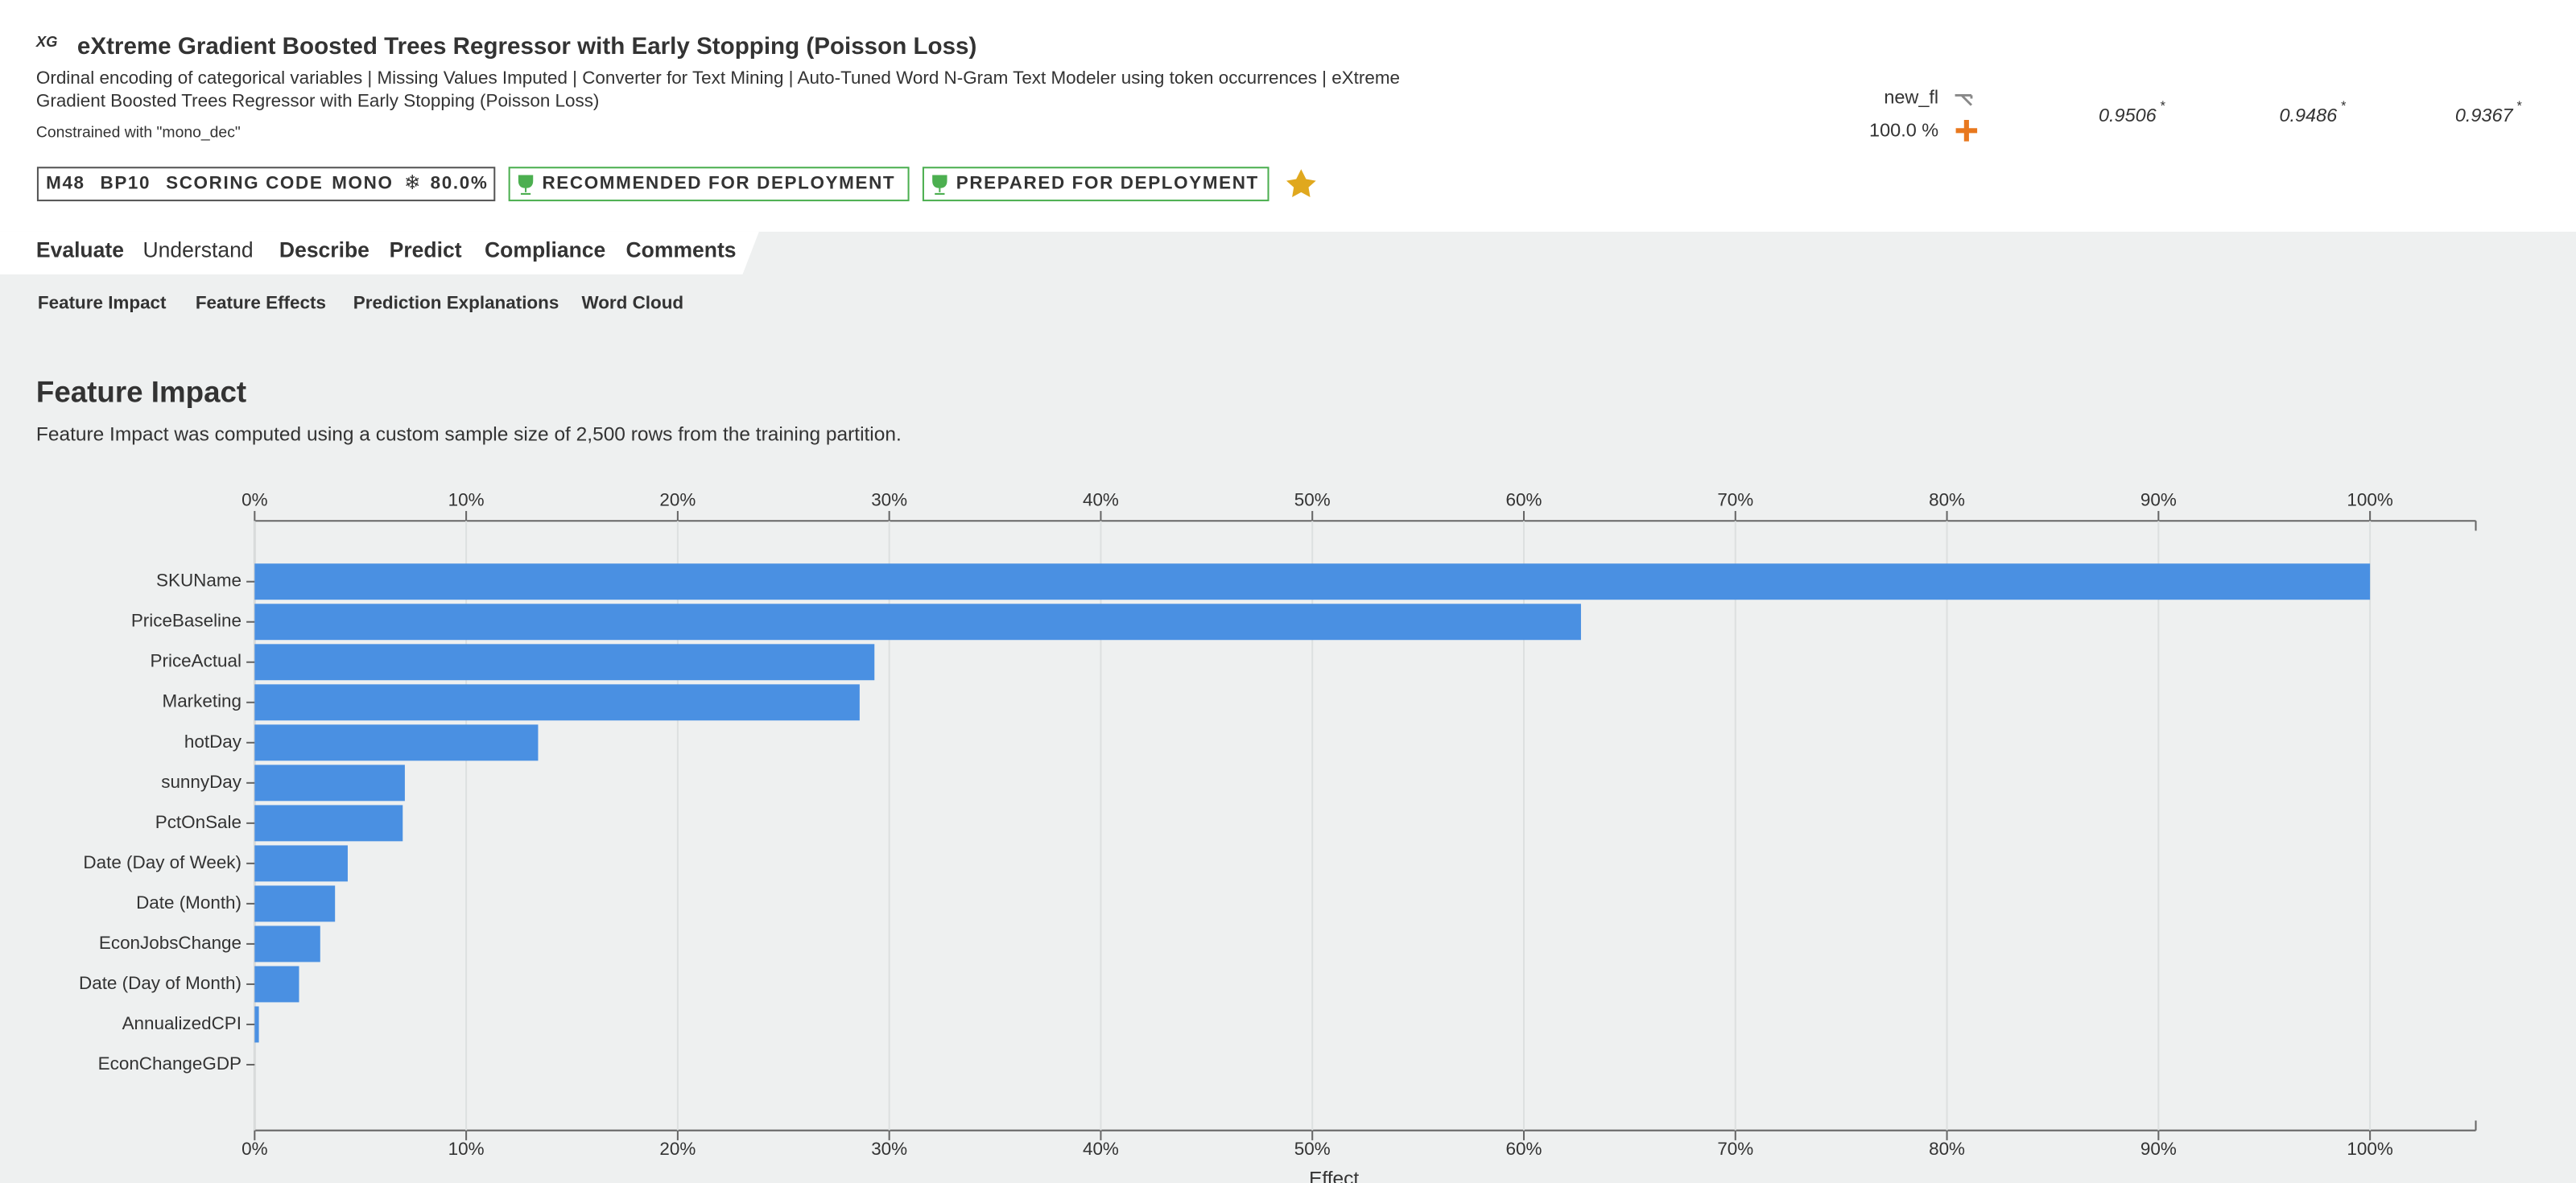 Image resolution: width=2576 pixels, height=1183 pixels. I want to click on y-tick-label: AnnualizedCPI, so click(182, 1023).